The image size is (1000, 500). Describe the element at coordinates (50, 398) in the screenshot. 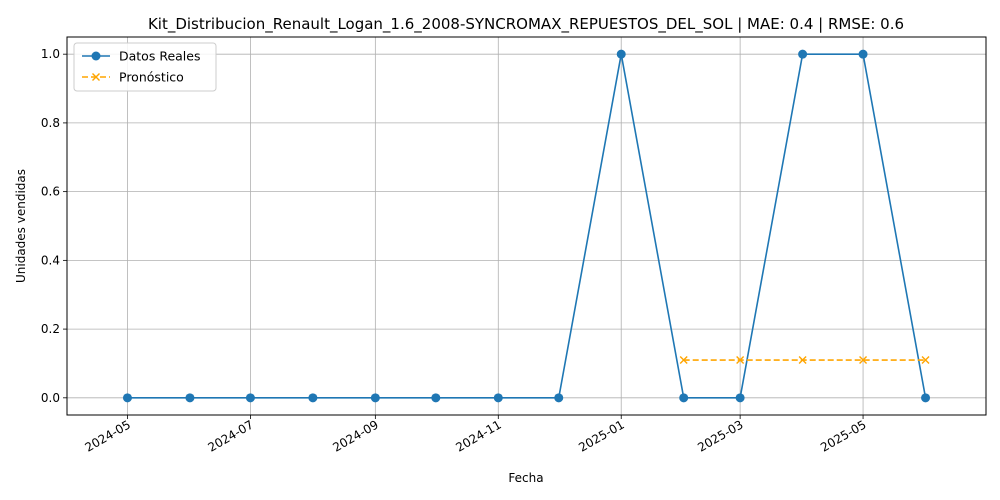

I see `y-tick-label: 0.0` at that location.